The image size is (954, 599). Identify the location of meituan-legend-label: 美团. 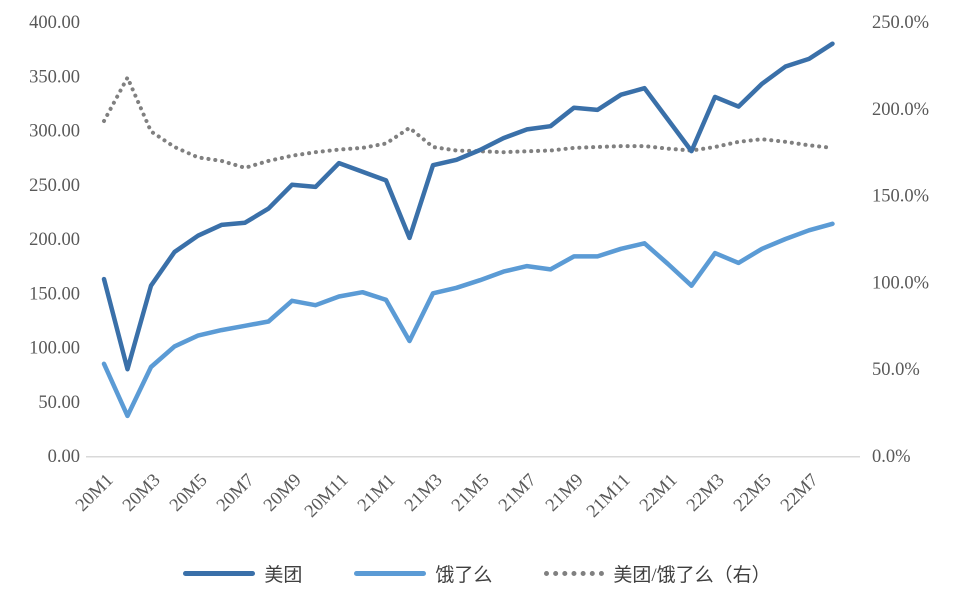
(283, 575).